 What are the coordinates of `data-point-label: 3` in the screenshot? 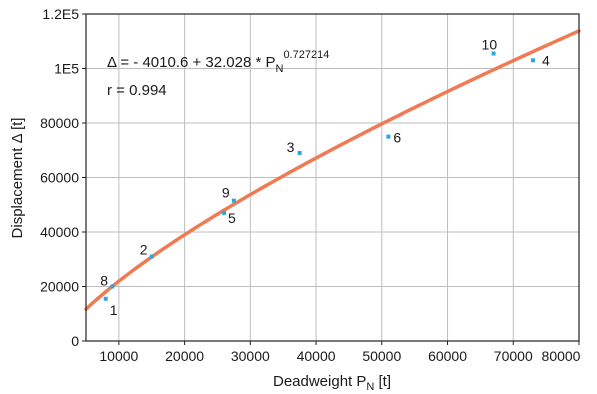 It's located at (291, 147).